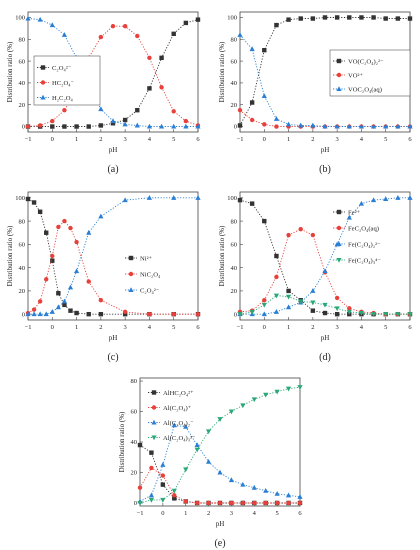 This screenshot has width=420, height=550. What do you see at coordinates (354, 212) in the screenshot?
I see `legend-label: Fe²⁺` at bounding box center [354, 212].